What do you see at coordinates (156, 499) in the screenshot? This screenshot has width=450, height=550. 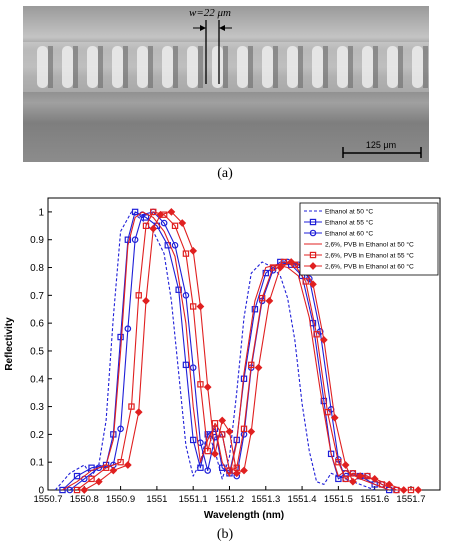 I see `x-tick-label: 1551` at bounding box center [156, 499].